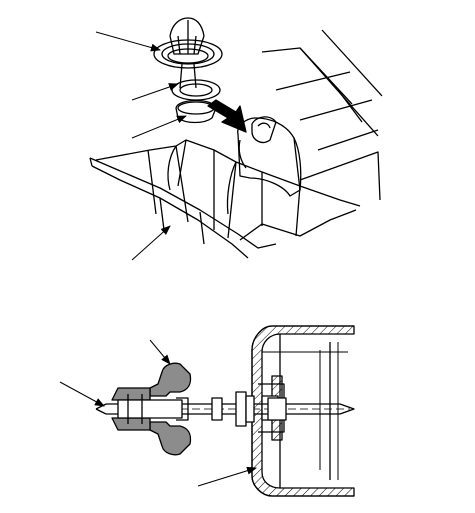  Describe the element at coordinates (151, 409) in the screenshot. I see `clip-head-section` at that location.